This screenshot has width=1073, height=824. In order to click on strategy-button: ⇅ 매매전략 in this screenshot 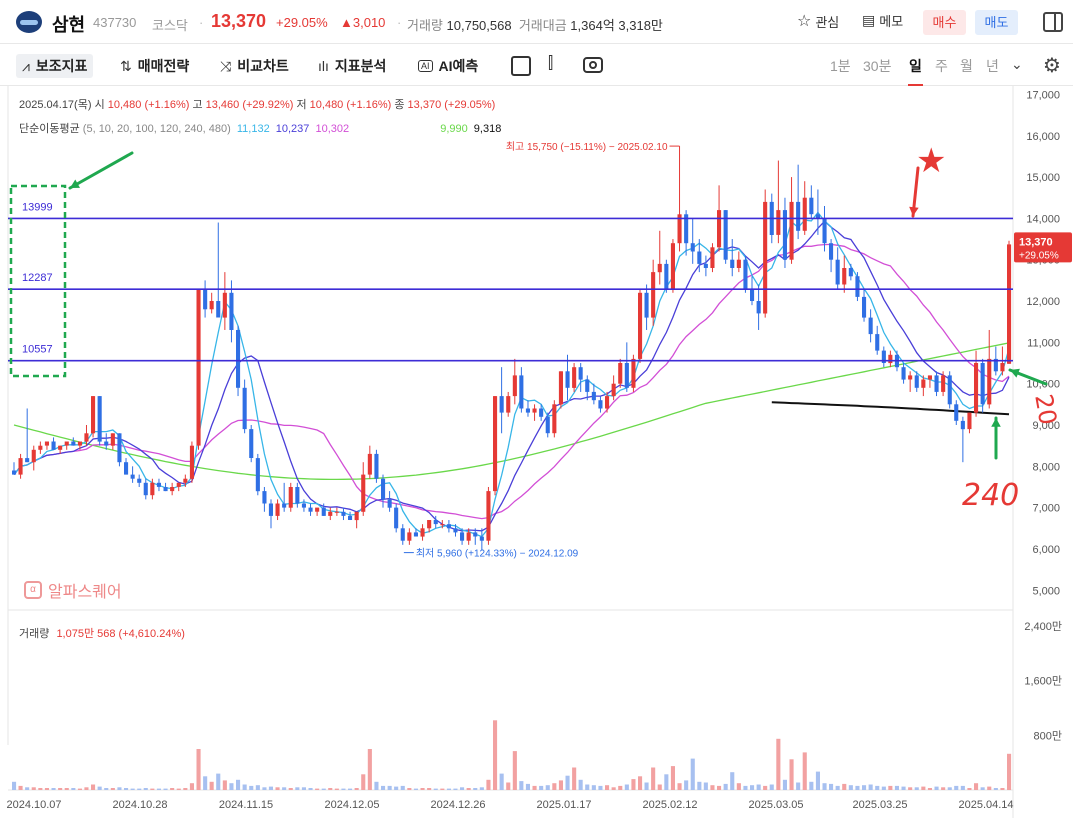, I will do `click(154, 66)`.